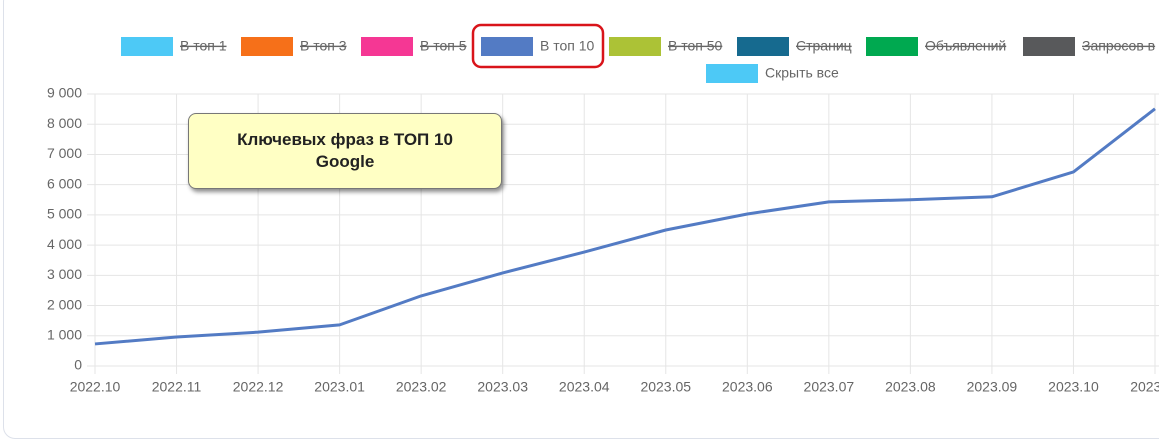  I want to click on hide-all-label: Скрыть все, so click(802, 73).